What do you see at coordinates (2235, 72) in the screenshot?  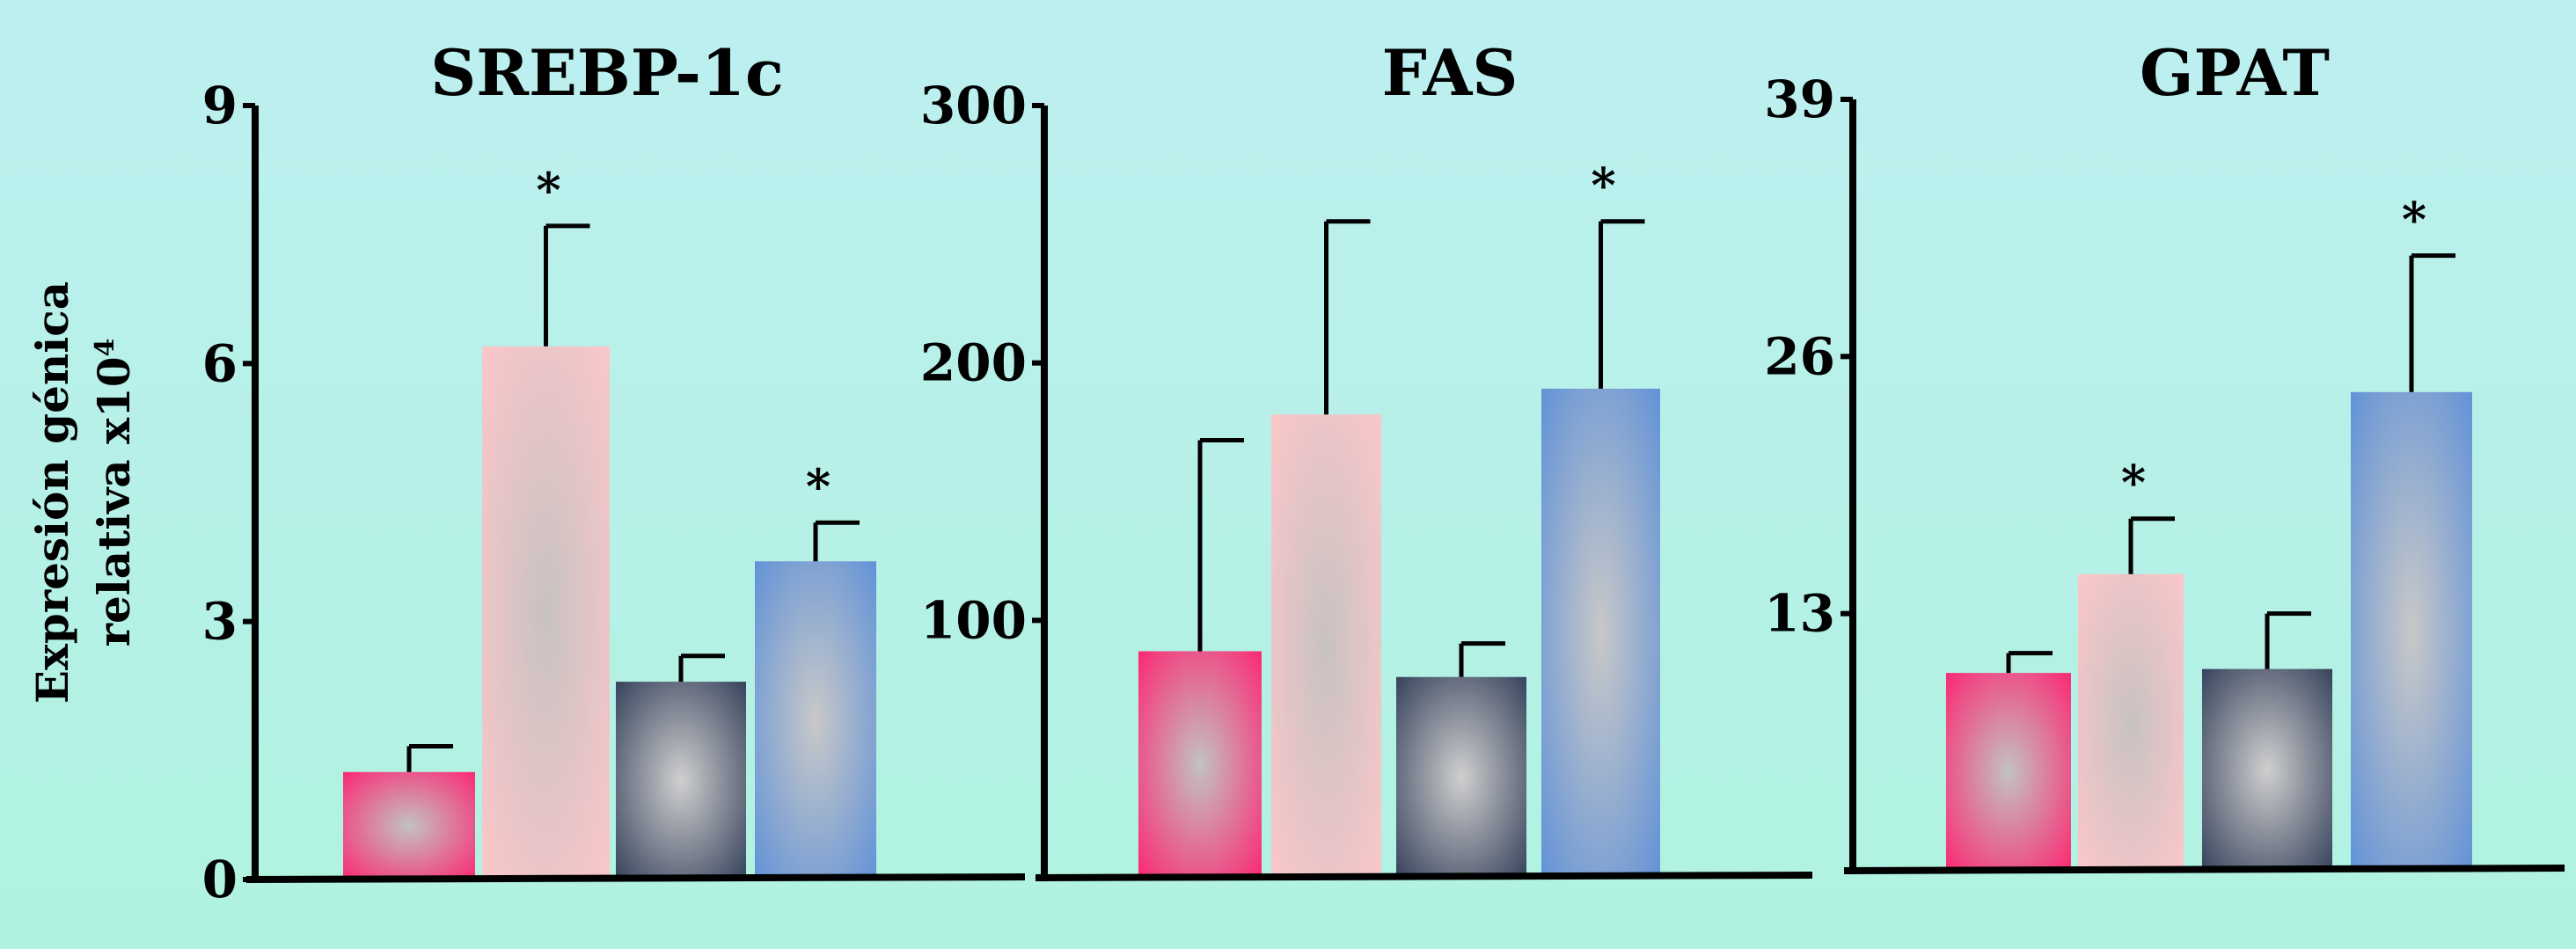 I see `chart-title: GPAT` at bounding box center [2235, 72].